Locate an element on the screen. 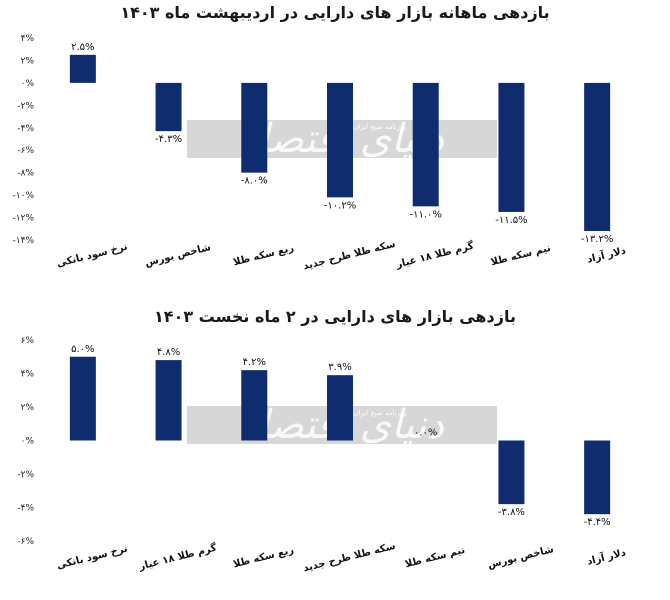 The width and height of the screenshot is (670, 600). y-tick-label: -۱۰% is located at coordinates (24, 196).